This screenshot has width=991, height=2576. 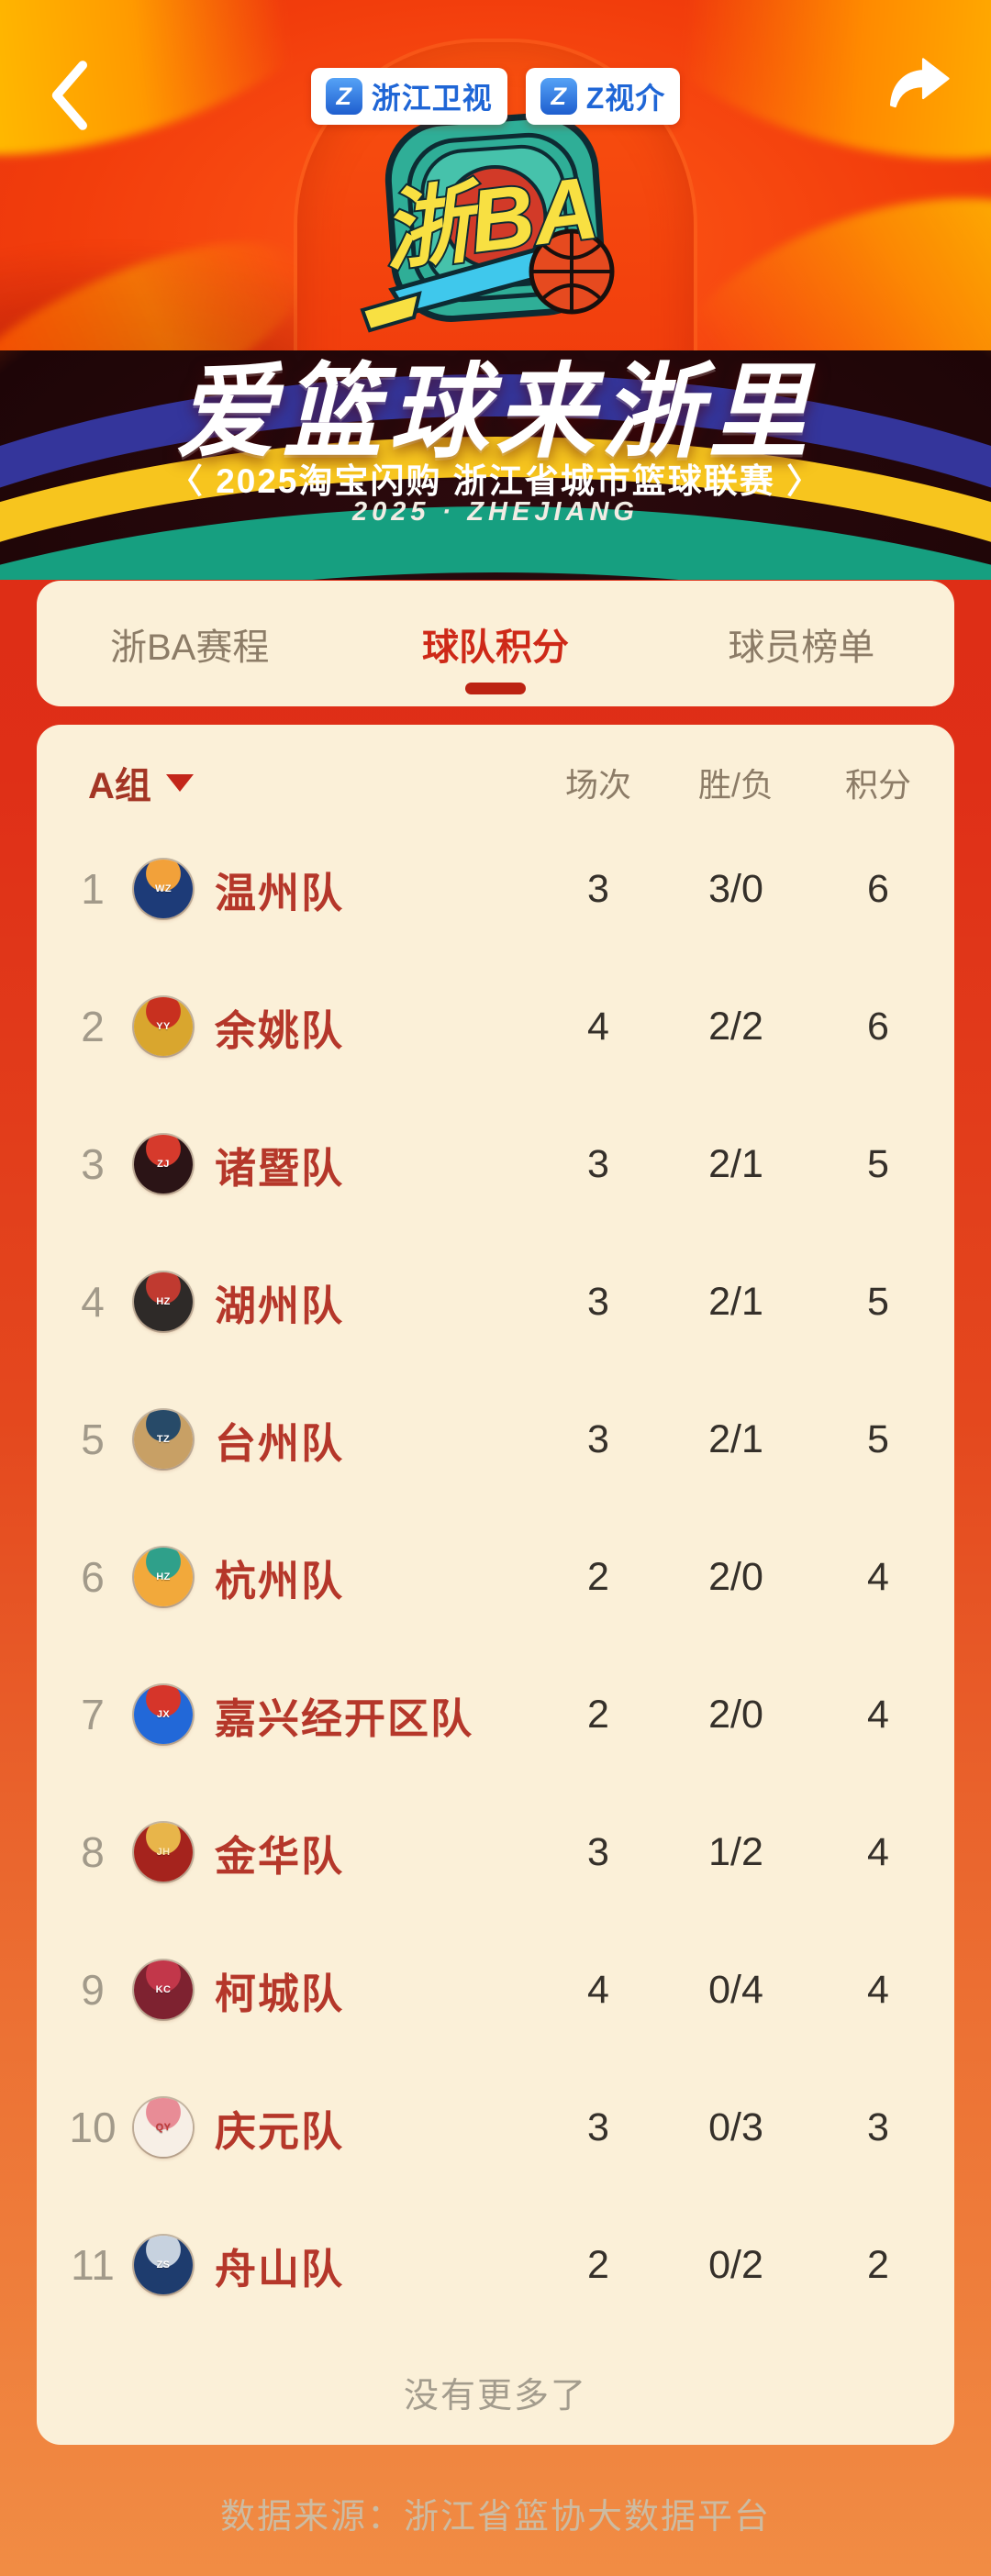 I want to click on table-row: 1 WZ 温州队 3 3/0 6, so click(x=495, y=889).